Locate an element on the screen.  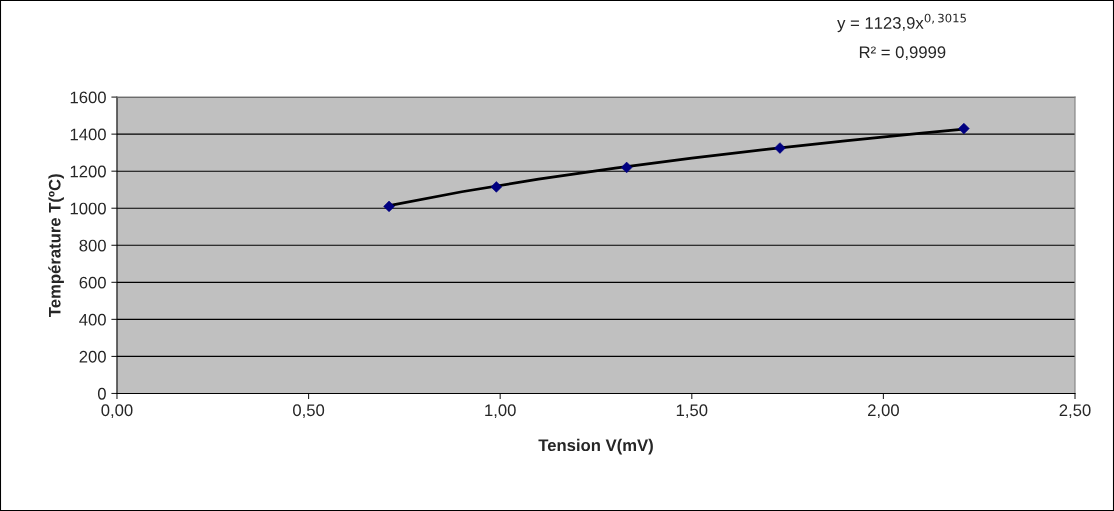
y-axis-title: Température T(ºC) is located at coordinates (56, 245).